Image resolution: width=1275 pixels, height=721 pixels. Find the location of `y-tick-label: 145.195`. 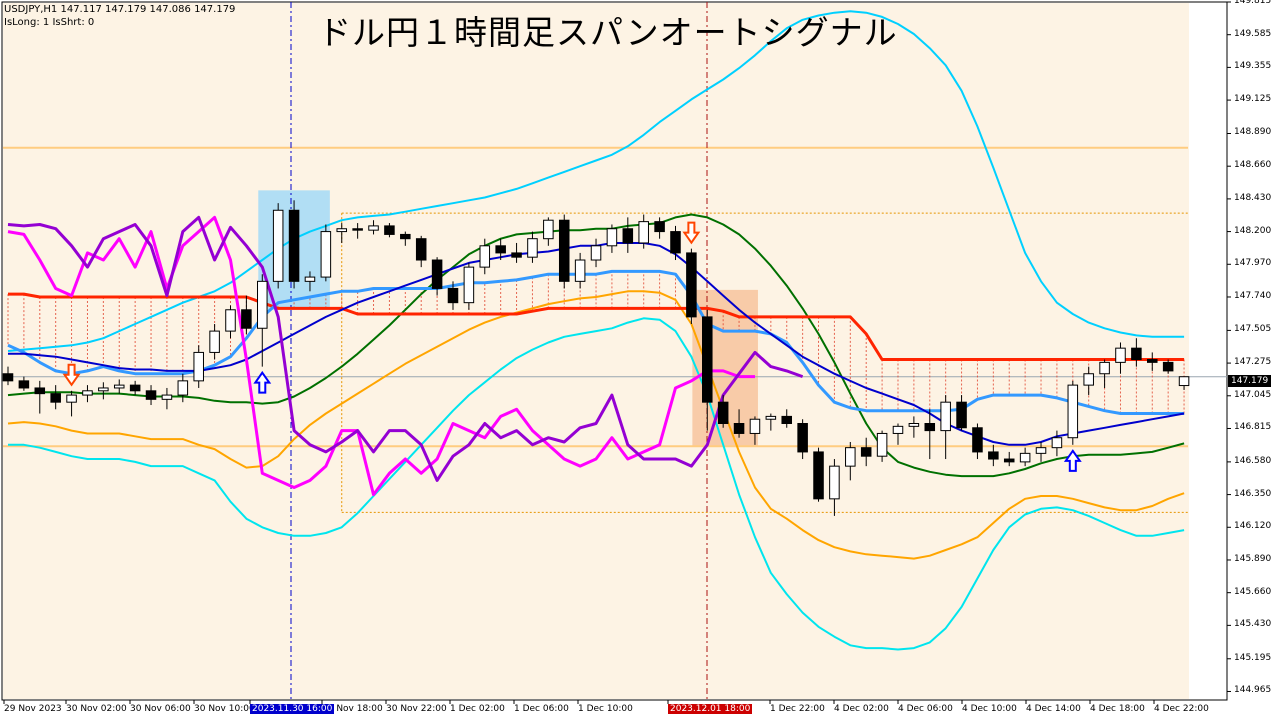

y-tick-label: 145.195 is located at coordinates (1253, 657).